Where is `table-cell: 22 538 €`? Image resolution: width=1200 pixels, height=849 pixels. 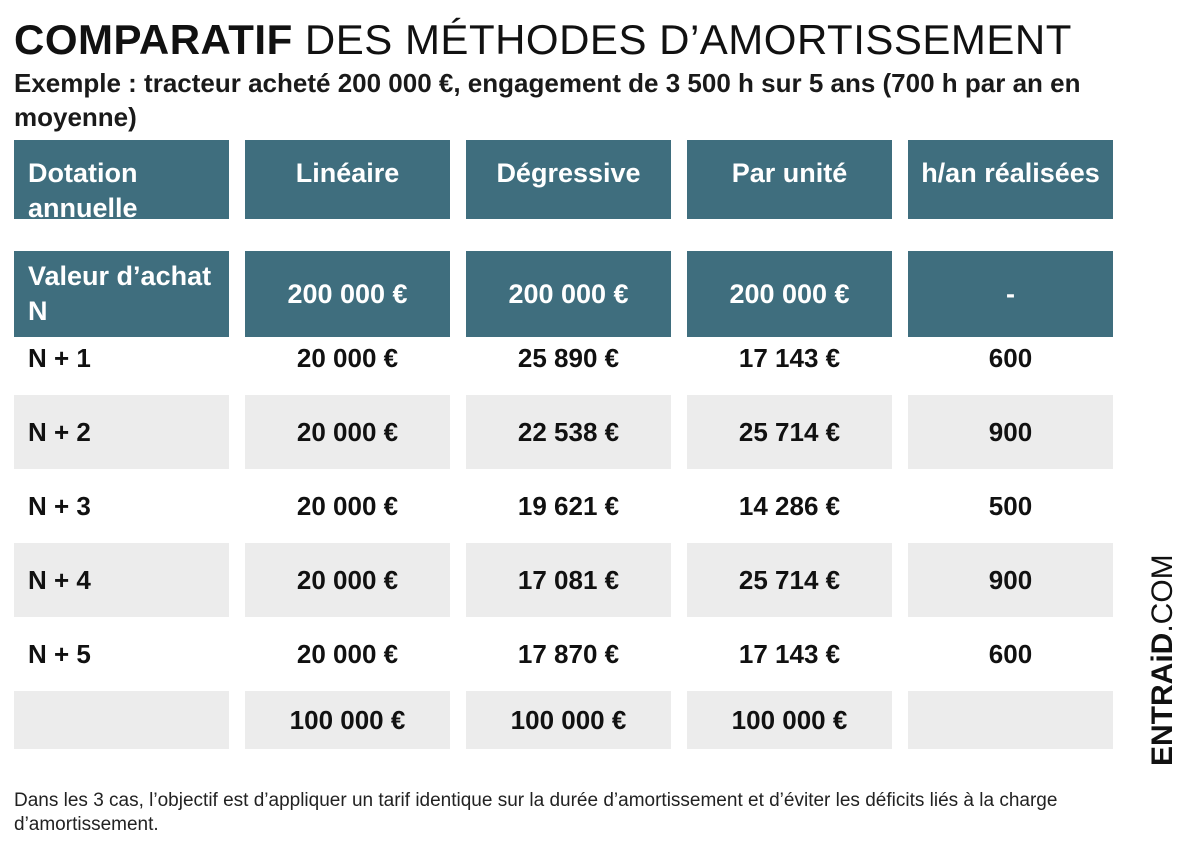
table-cell: 22 538 € is located at coordinates (568, 432).